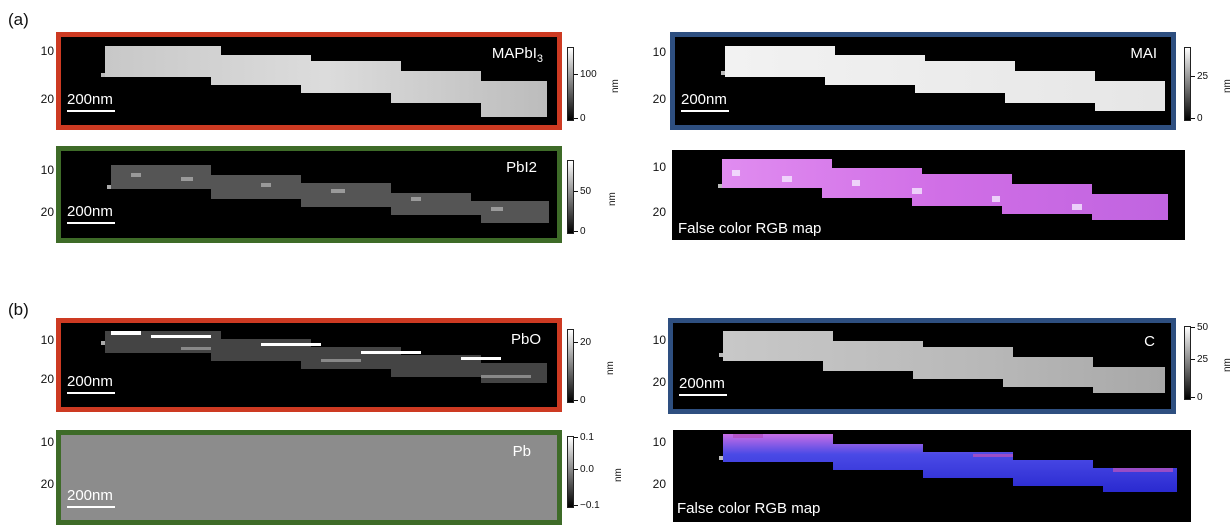 This screenshot has width=1232, height=525. Describe the element at coordinates (521, 167) in the screenshot. I see `pbi2-title: PbI2` at that location.